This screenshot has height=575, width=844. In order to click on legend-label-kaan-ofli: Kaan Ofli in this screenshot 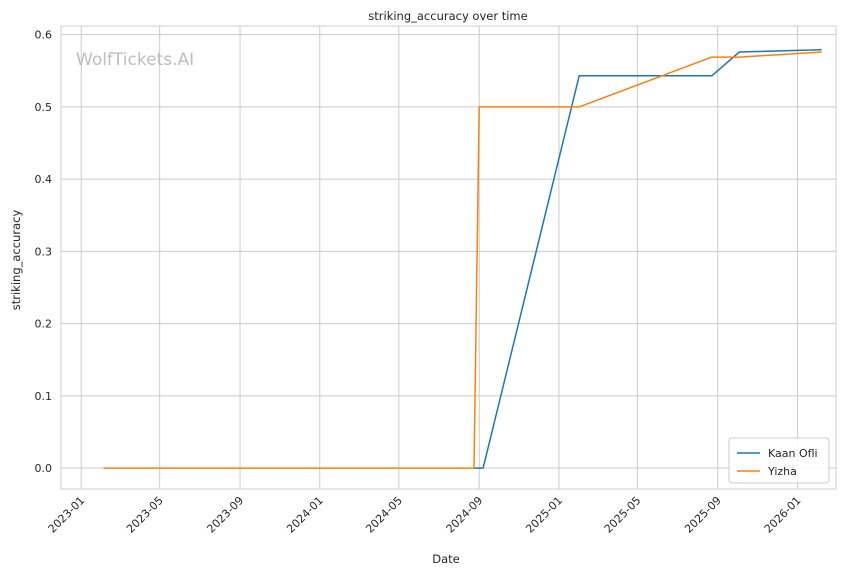, I will do `click(793, 453)`.